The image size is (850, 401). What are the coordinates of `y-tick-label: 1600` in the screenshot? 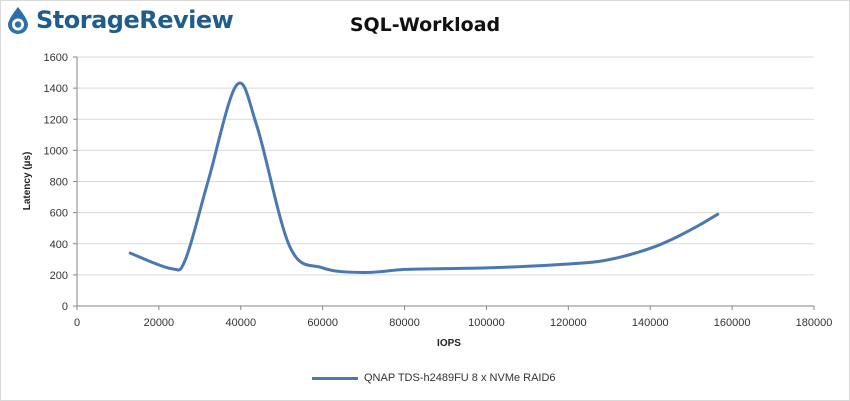 It's located at (56, 58).